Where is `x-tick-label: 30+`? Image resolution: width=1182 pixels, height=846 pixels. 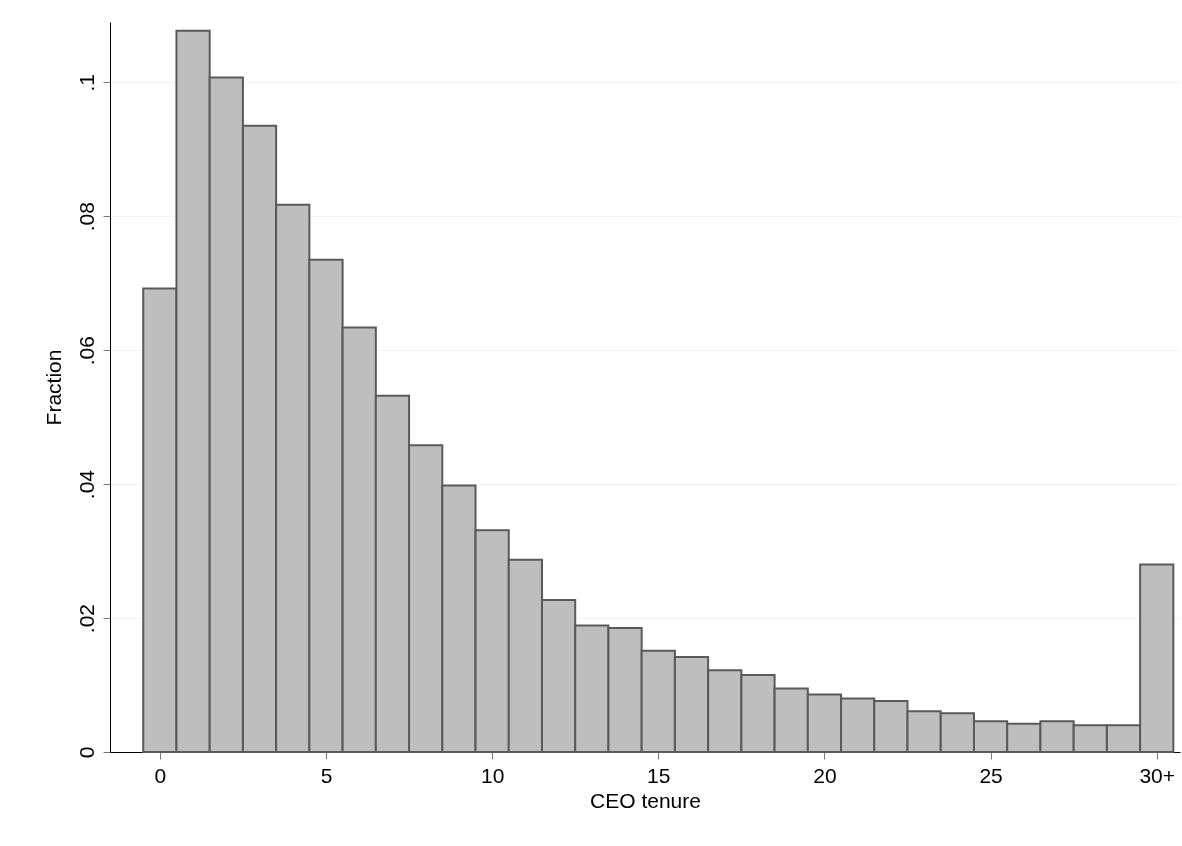 x-tick-label: 30+ is located at coordinates (1157, 775).